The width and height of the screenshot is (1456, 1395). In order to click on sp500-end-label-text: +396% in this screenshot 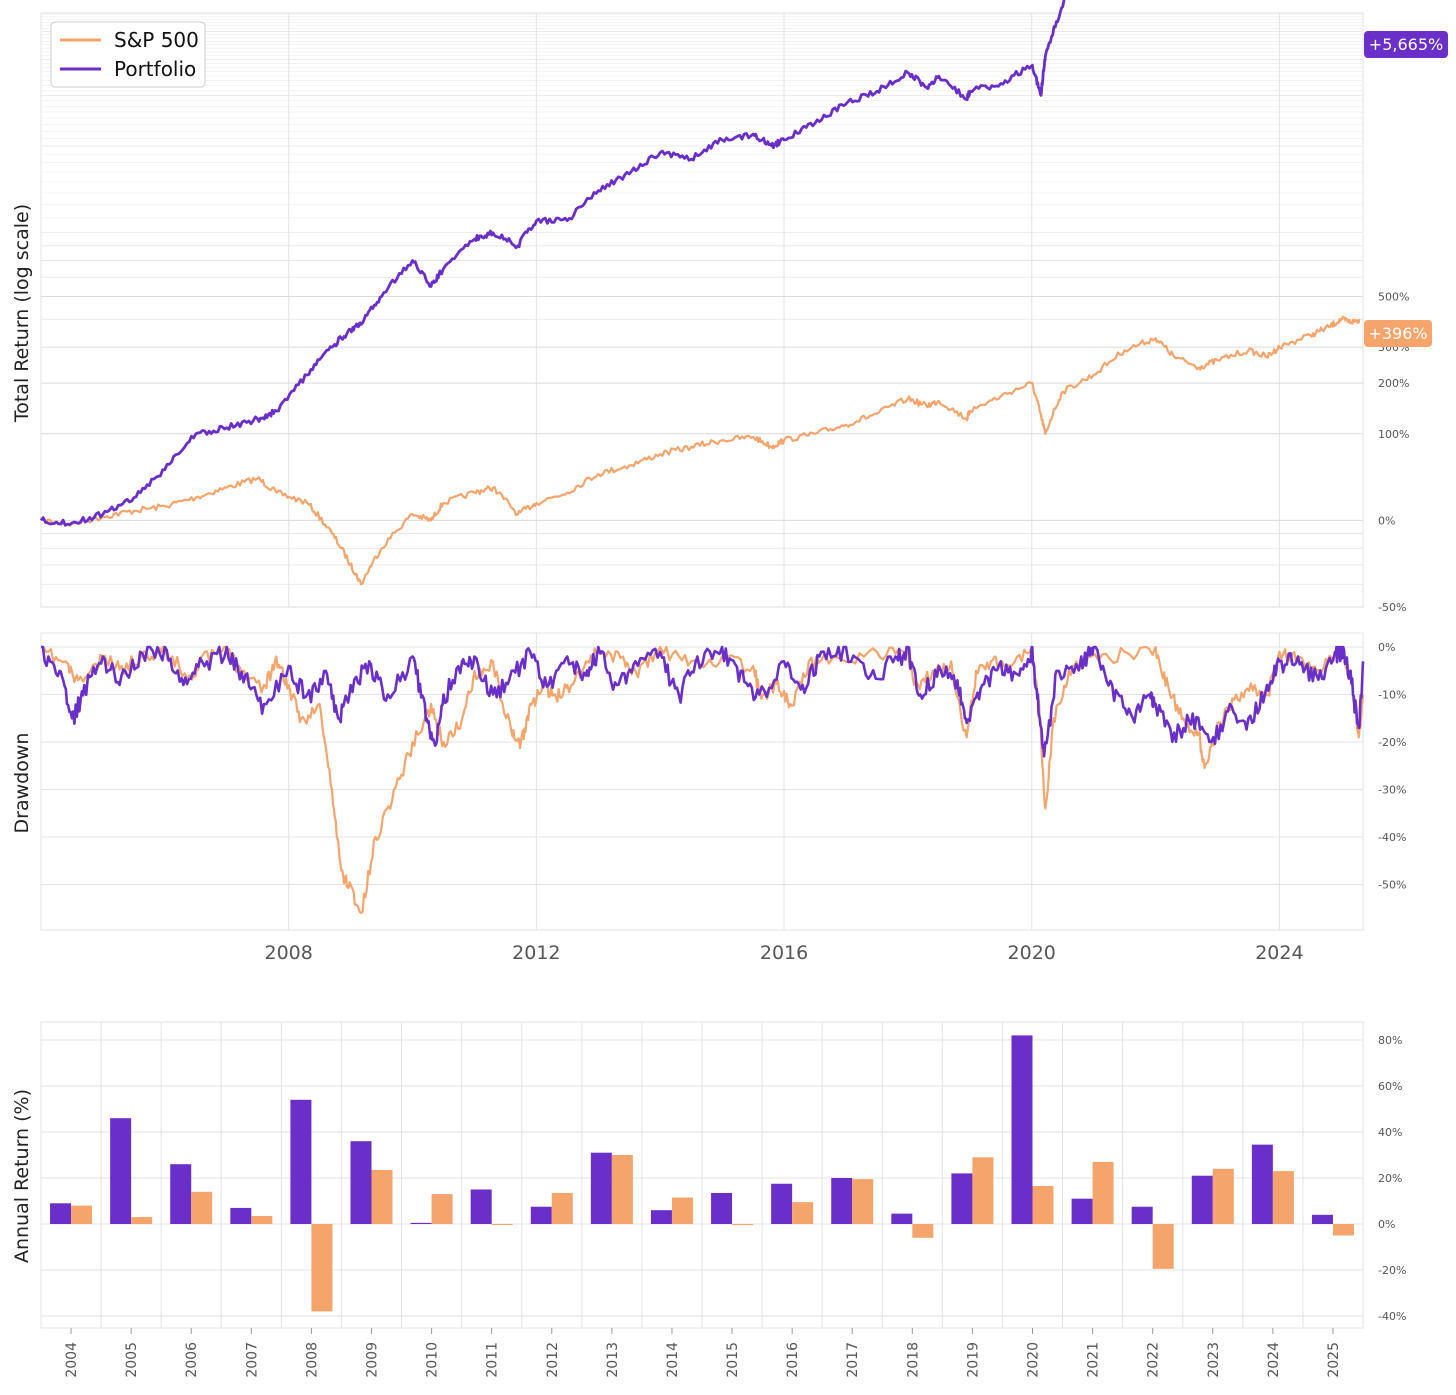, I will do `click(1397, 333)`.